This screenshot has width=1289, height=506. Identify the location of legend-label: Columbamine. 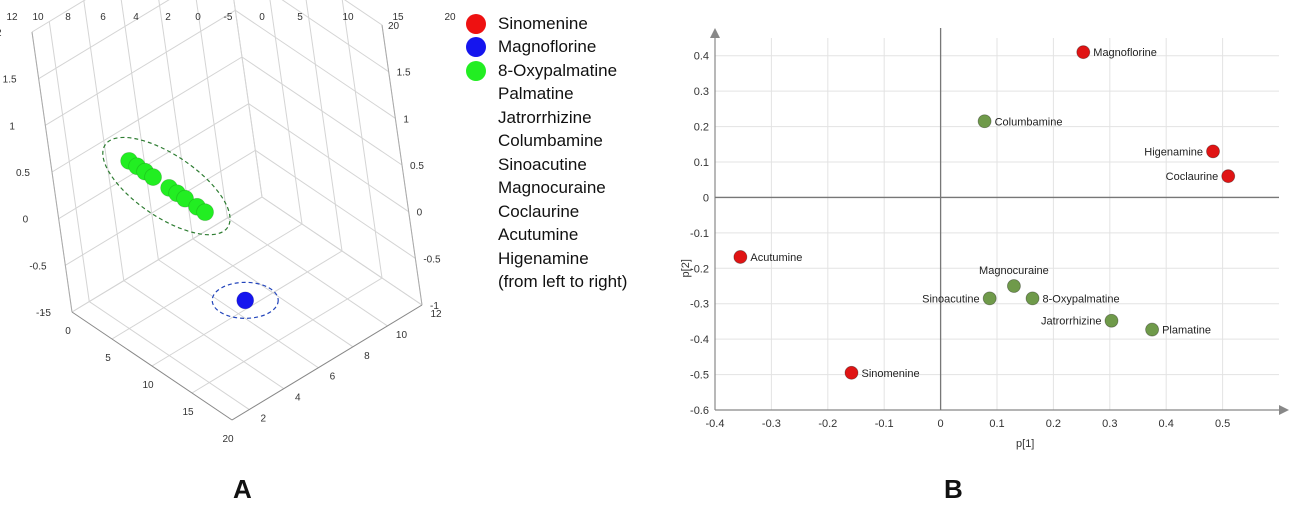
(550, 141).